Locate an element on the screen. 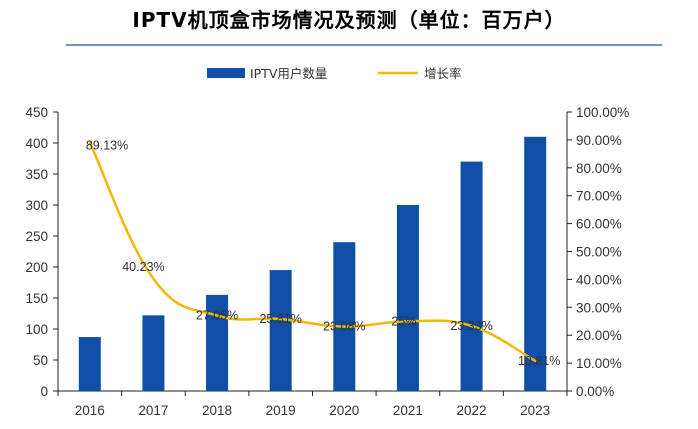  left-tick-label: 300 is located at coordinates (36, 205).